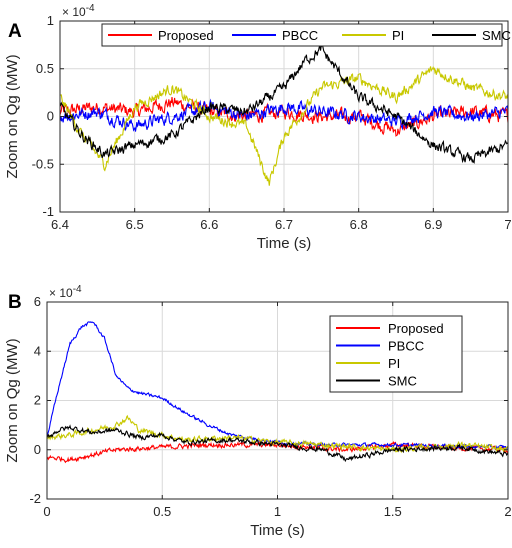 This screenshot has height=548, width=512. What do you see at coordinates (135, 224) in the screenshot?
I see `x-tick-label: 6.5` at bounding box center [135, 224].